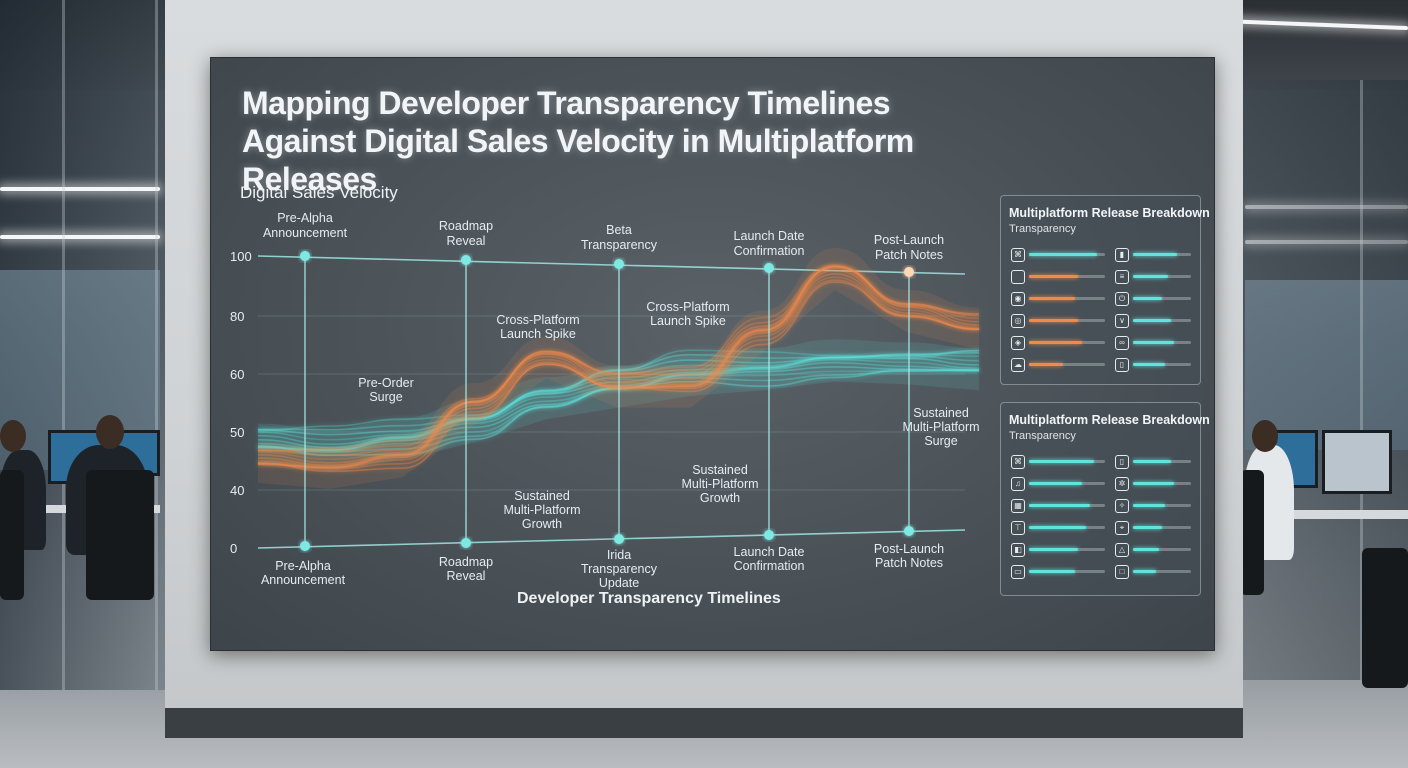 This screenshot has width=1408, height=768. Describe the element at coordinates (1122, 299) in the screenshot. I see `power-icon: ⏻` at that location.